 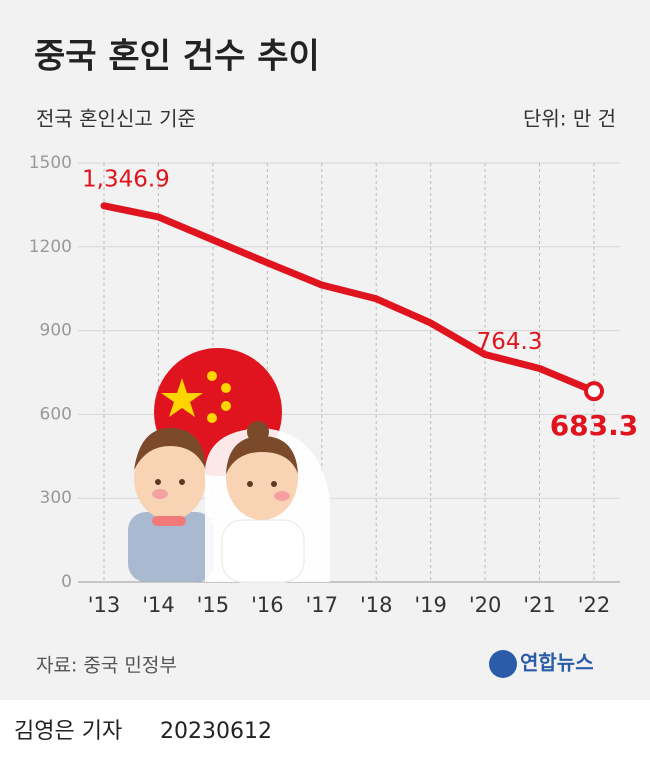 I want to click on x-tick-label: '15, so click(x=213, y=605).